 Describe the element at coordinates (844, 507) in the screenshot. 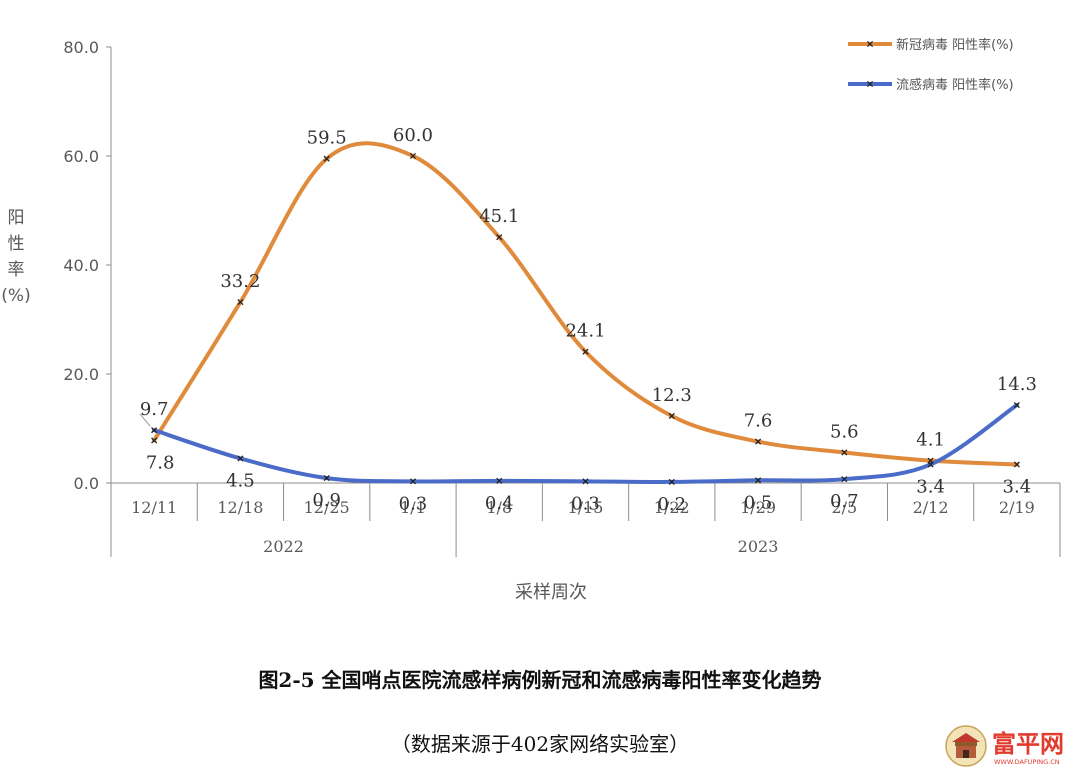

I see `x-tick-label: 2/5` at that location.